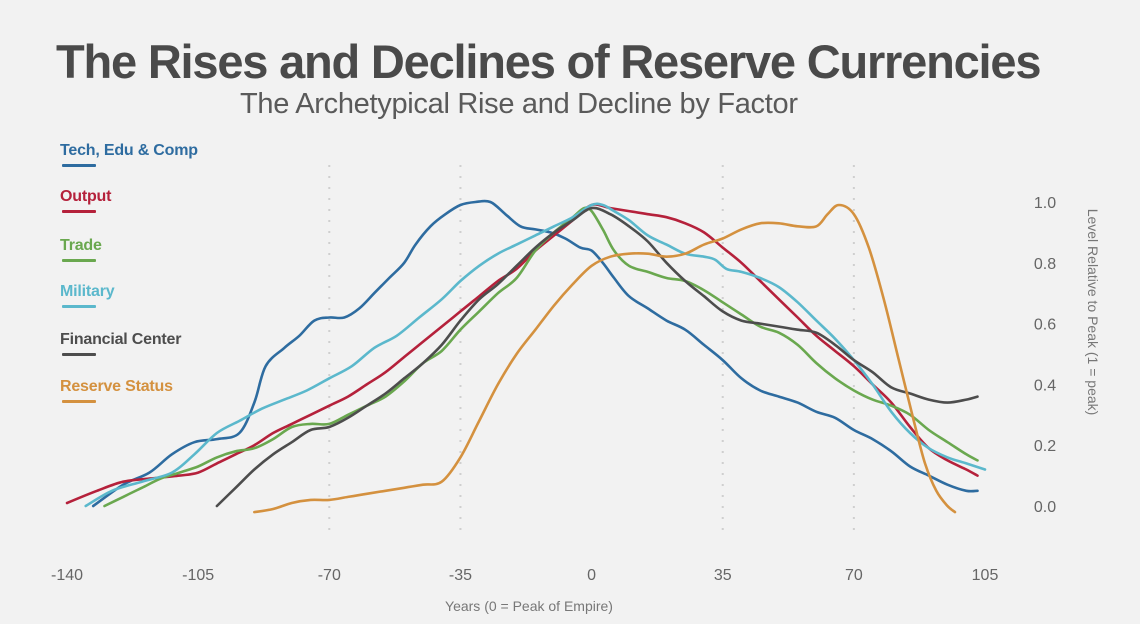  What do you see at coordinates (460, 575) in the screenshot?
I see `x-tick-label: -35` at bounding box center [460, 575].